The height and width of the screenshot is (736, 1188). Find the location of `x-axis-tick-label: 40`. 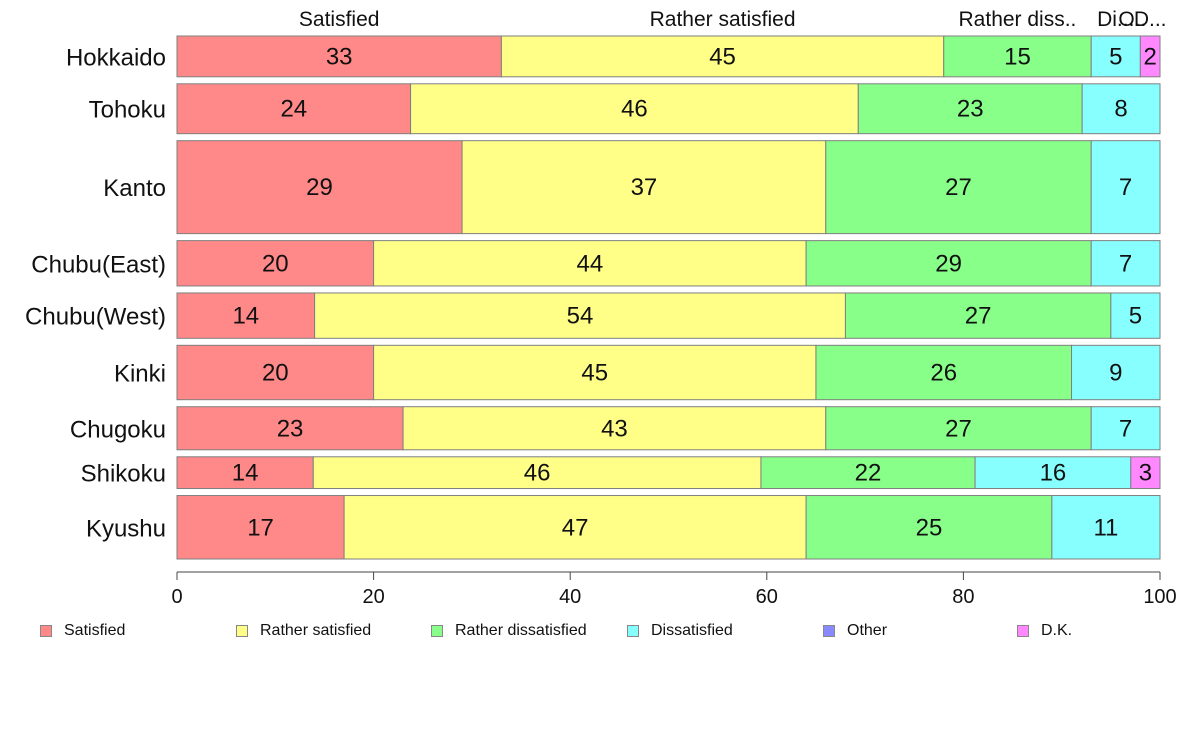

x-axis-tick-label: 40 is located at coordinates (570, 597).